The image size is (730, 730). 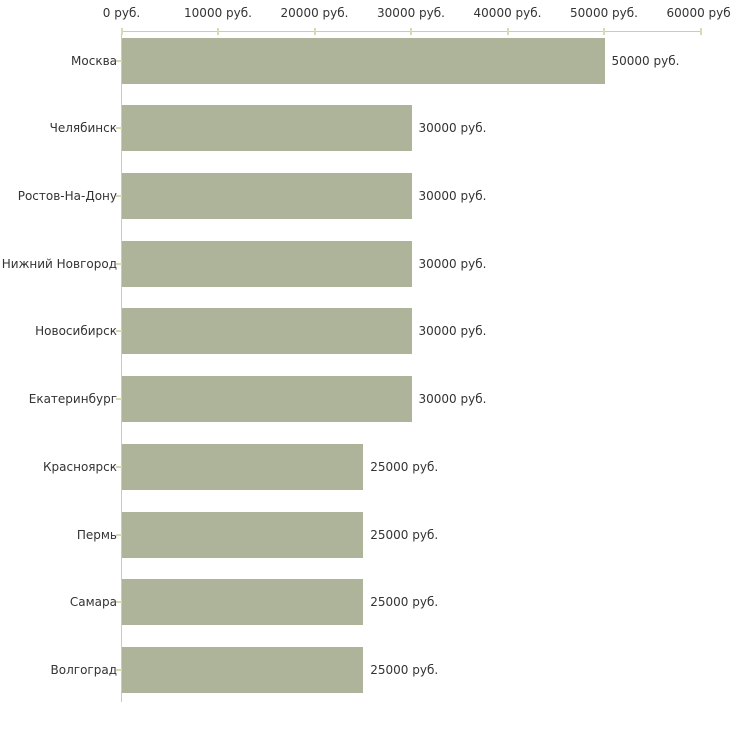 What do you see at coordinates (507, 13) in the screenshot?
I see `x-tick-label: 40000 руб.` at bounding box center [507, 13].